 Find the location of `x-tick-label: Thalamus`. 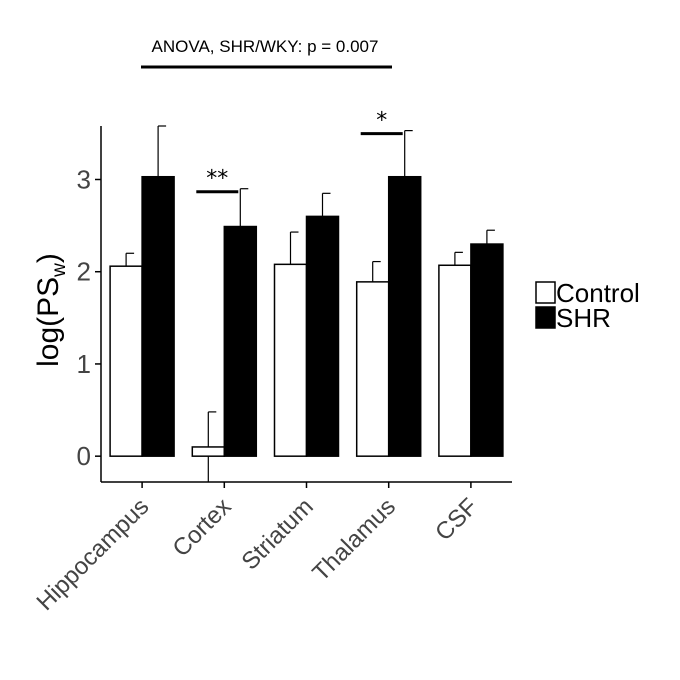

x-tick-label: Thalamus is located at coordinates (354, 540).